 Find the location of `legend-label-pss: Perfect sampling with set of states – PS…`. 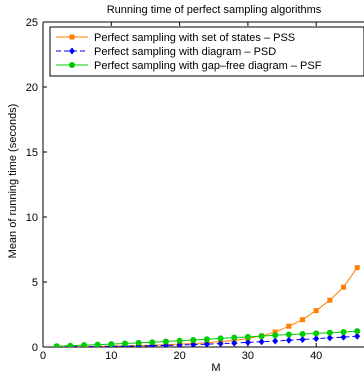

legend-label-pss: Perfect sampling with set of states – PS… is located at coordinates (194, 38).